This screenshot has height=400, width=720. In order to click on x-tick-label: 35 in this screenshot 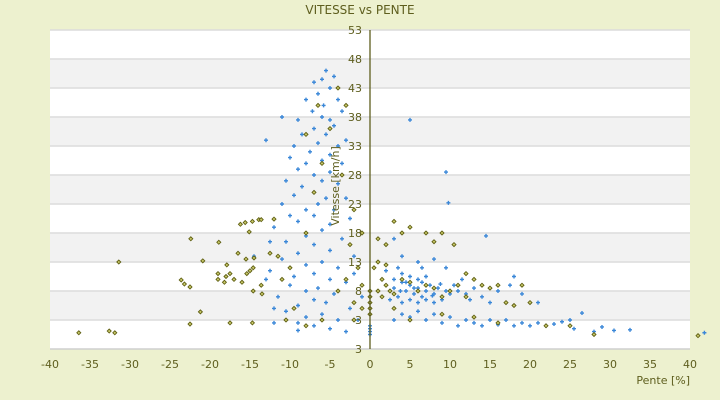, I will do `click(650, 364)`.